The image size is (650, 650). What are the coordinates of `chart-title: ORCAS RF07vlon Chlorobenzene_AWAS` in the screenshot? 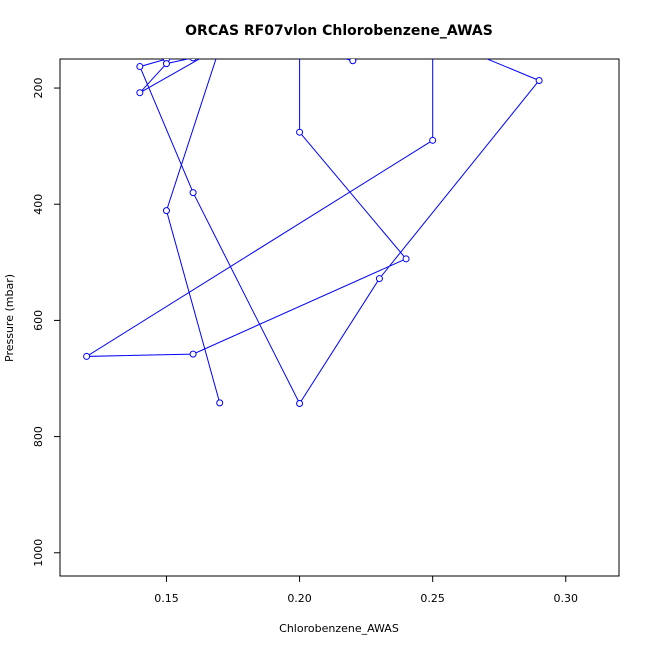 It's located at (339, 31).